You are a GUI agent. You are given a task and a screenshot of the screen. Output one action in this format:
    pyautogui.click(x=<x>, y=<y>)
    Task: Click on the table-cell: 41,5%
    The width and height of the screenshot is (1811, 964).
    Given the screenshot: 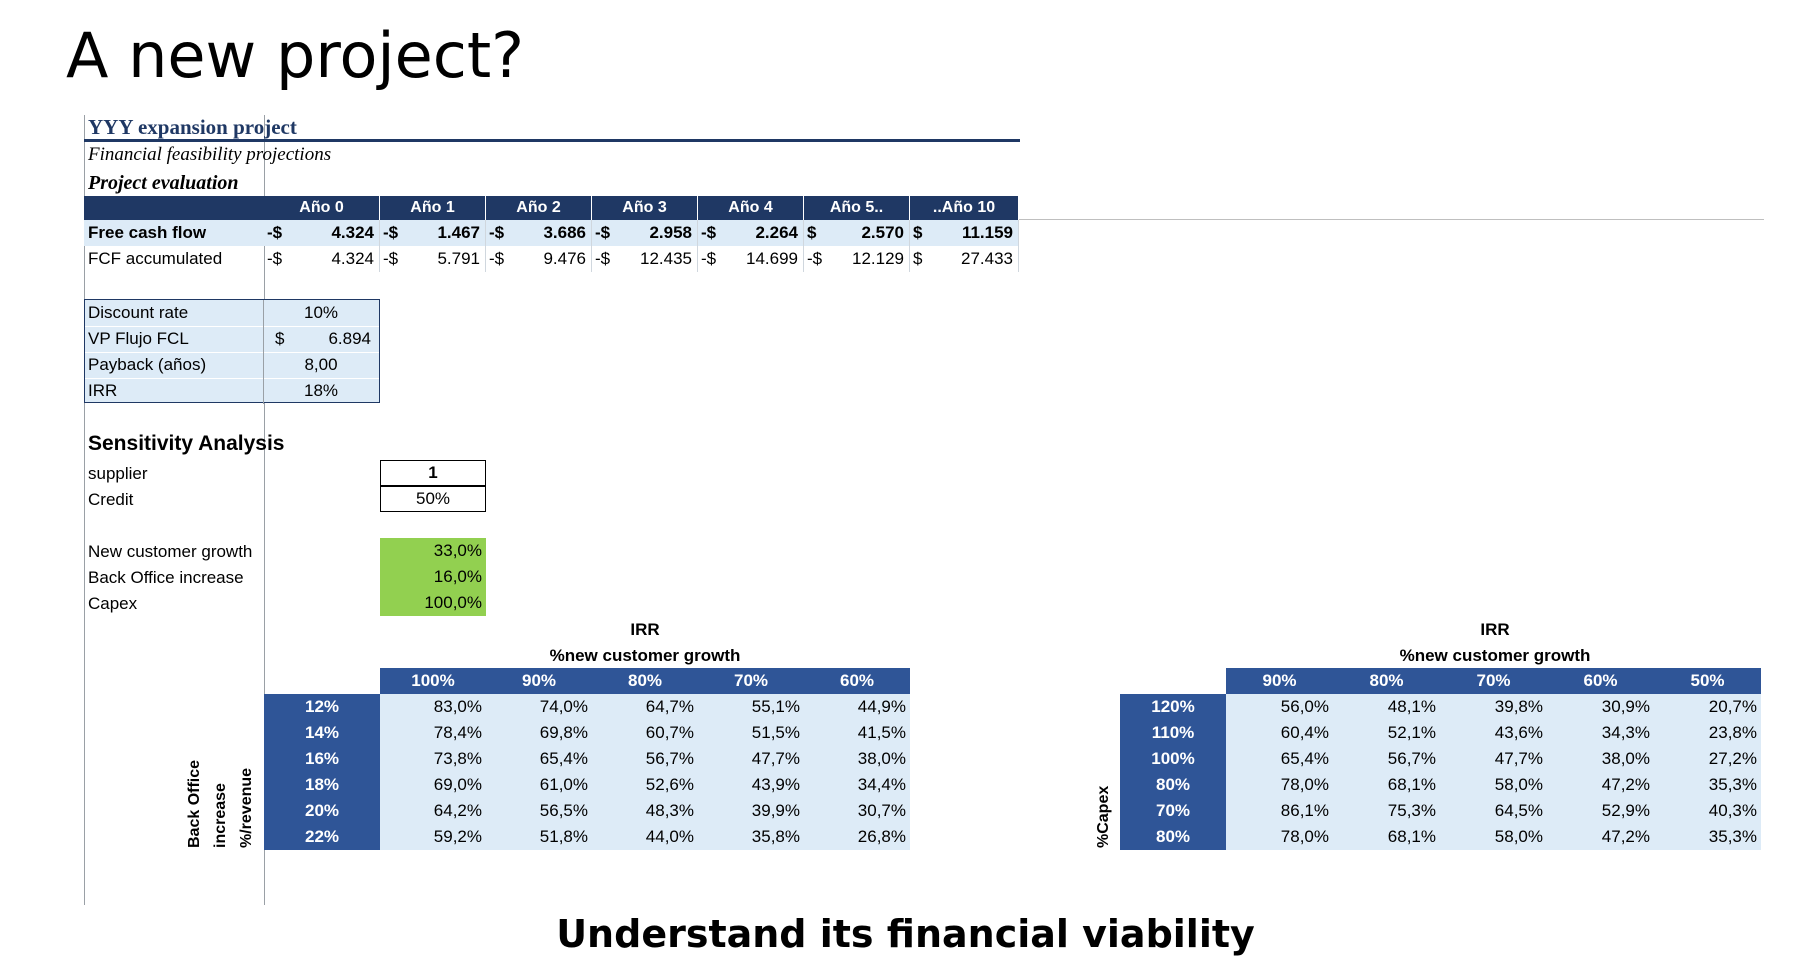 What is the action you would take?
    pyautogui.click(x=857, y=733)
    